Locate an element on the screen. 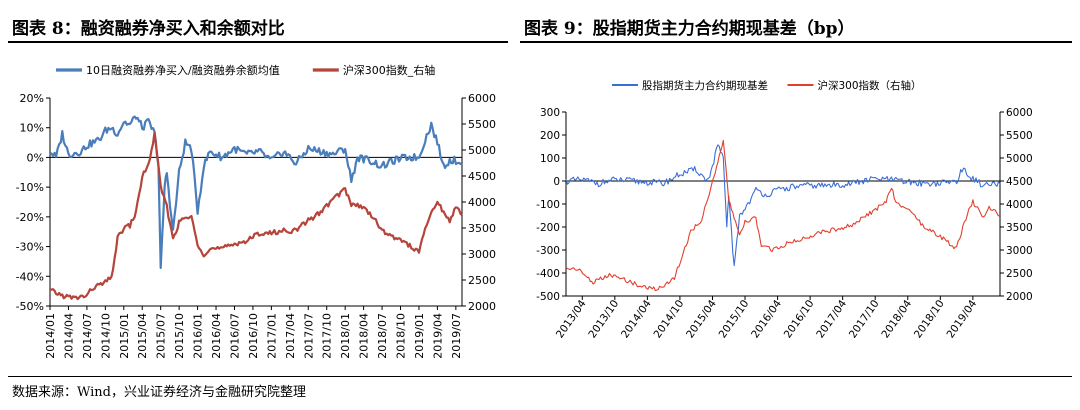 The width and height of the screenshot is (1080, 410). y-left-tick-label: -40% is located at coordinates (30, 276).